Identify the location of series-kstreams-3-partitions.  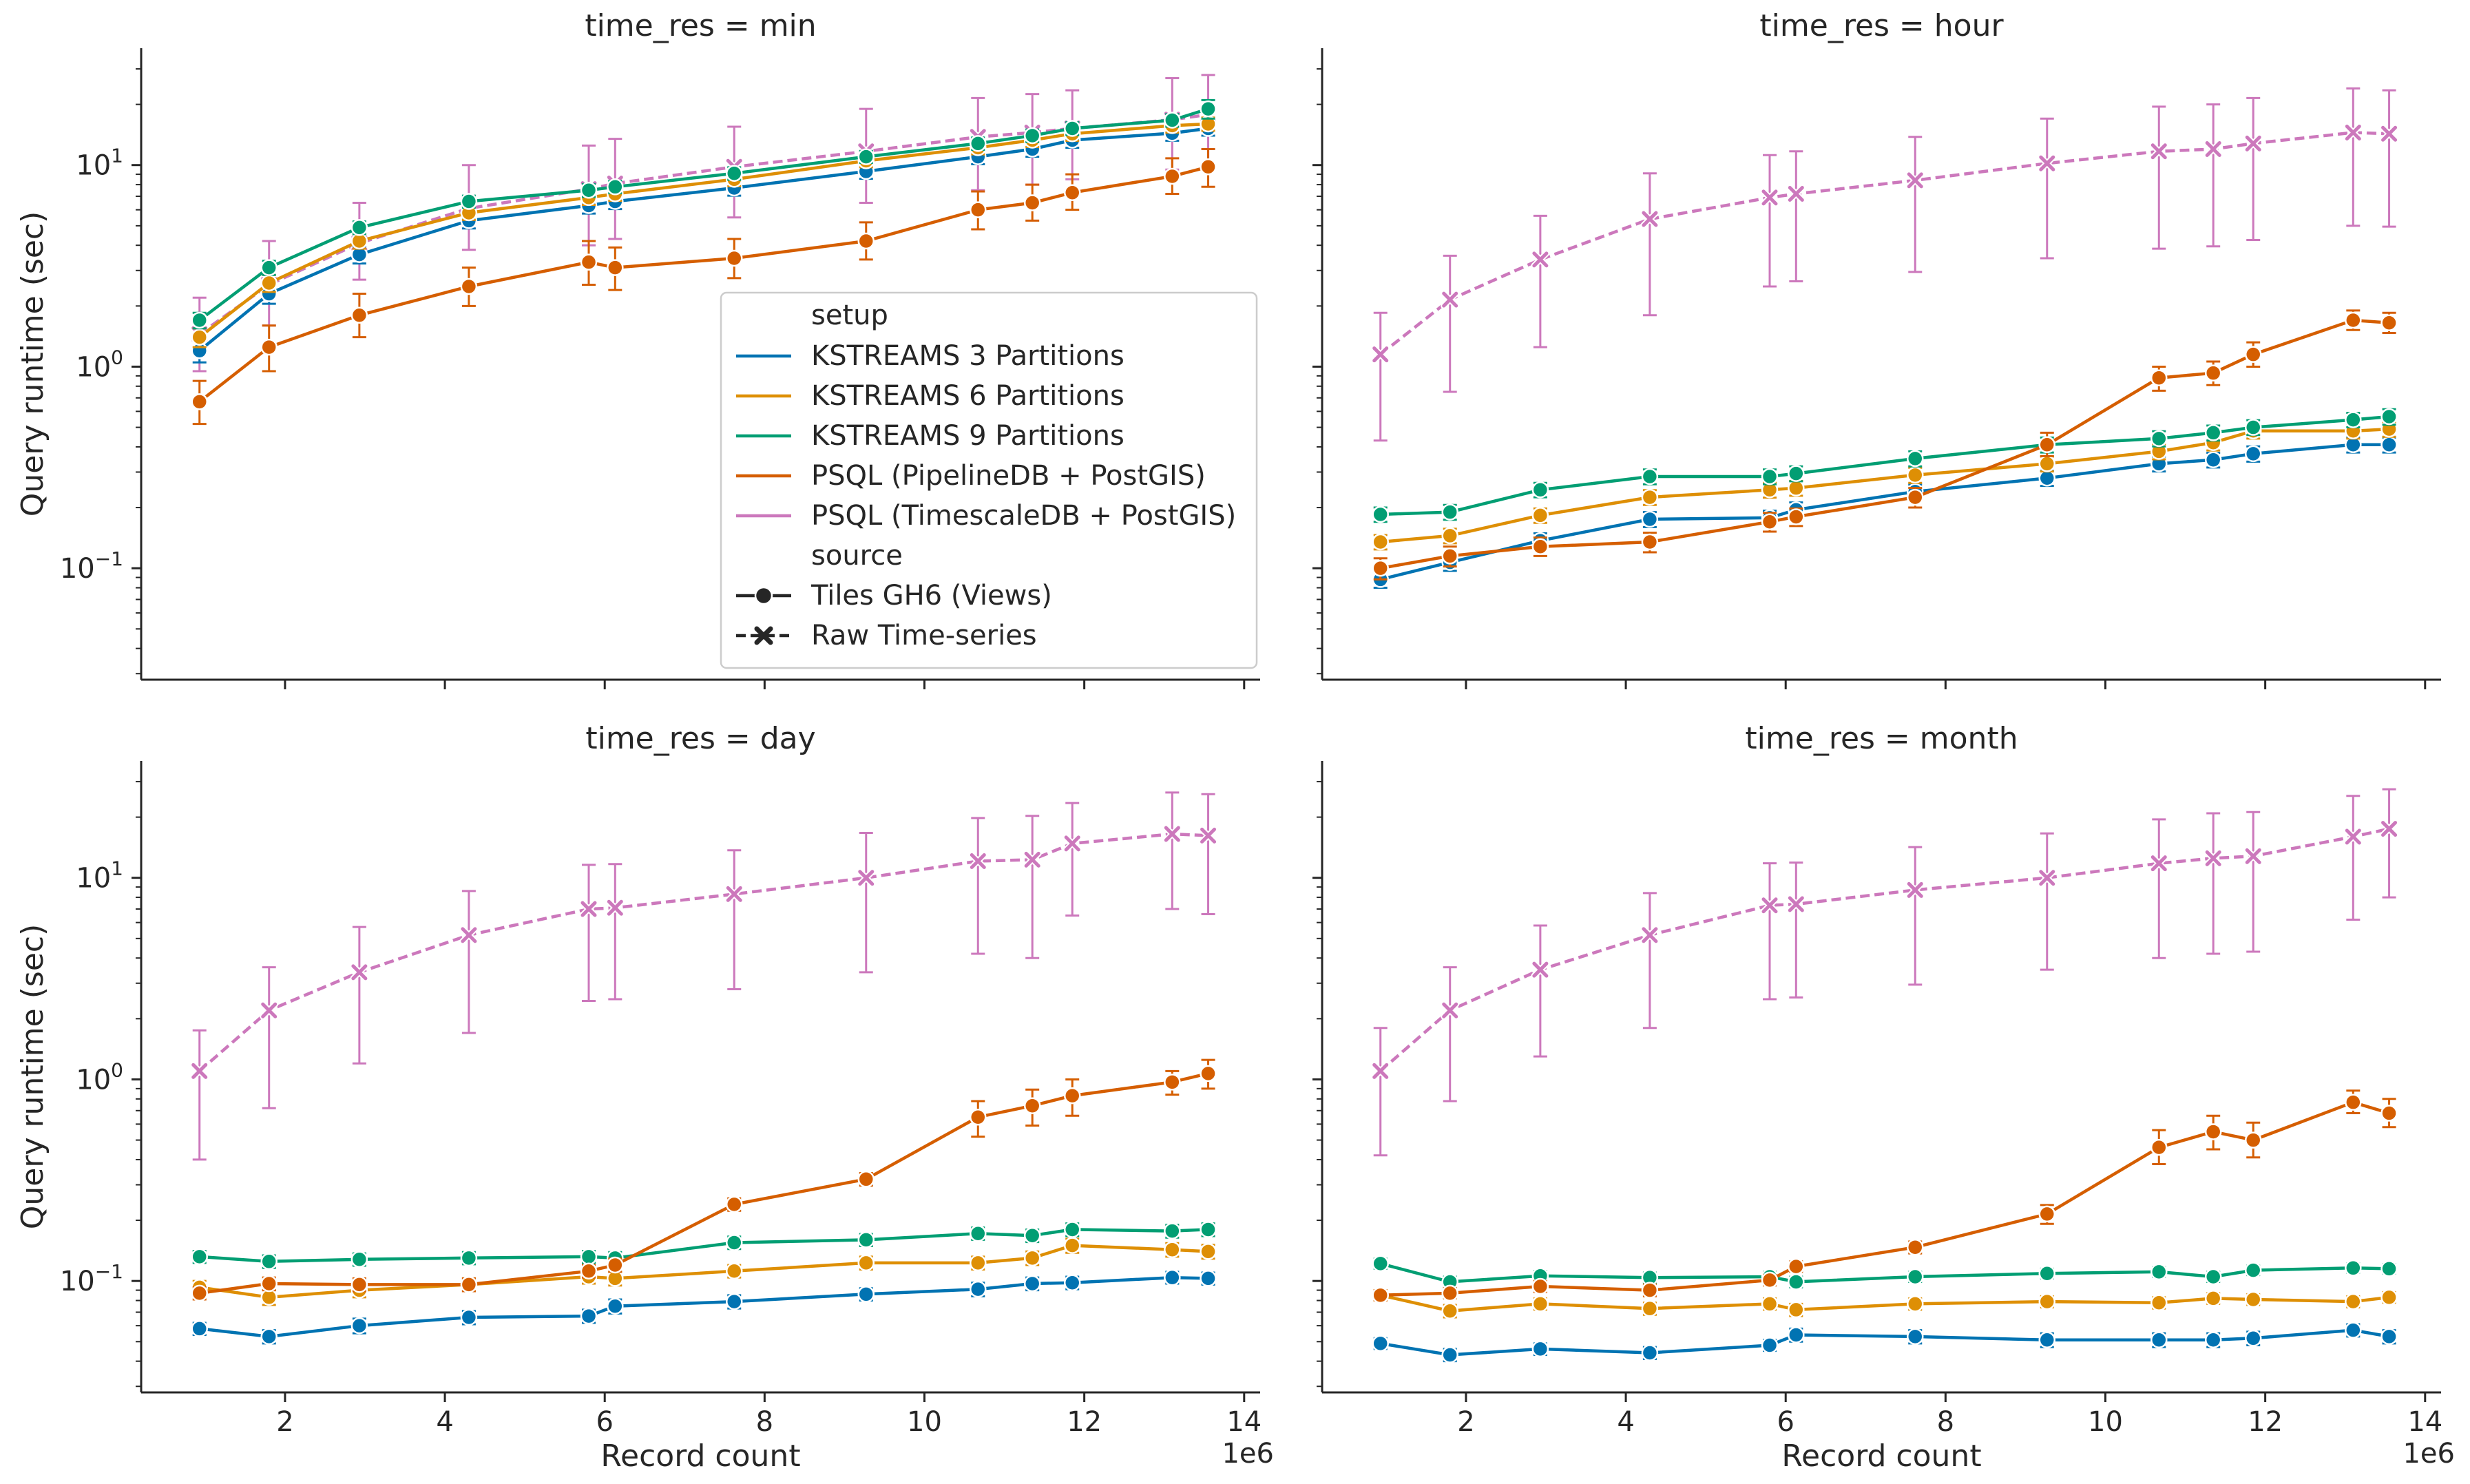
(704, 1307).